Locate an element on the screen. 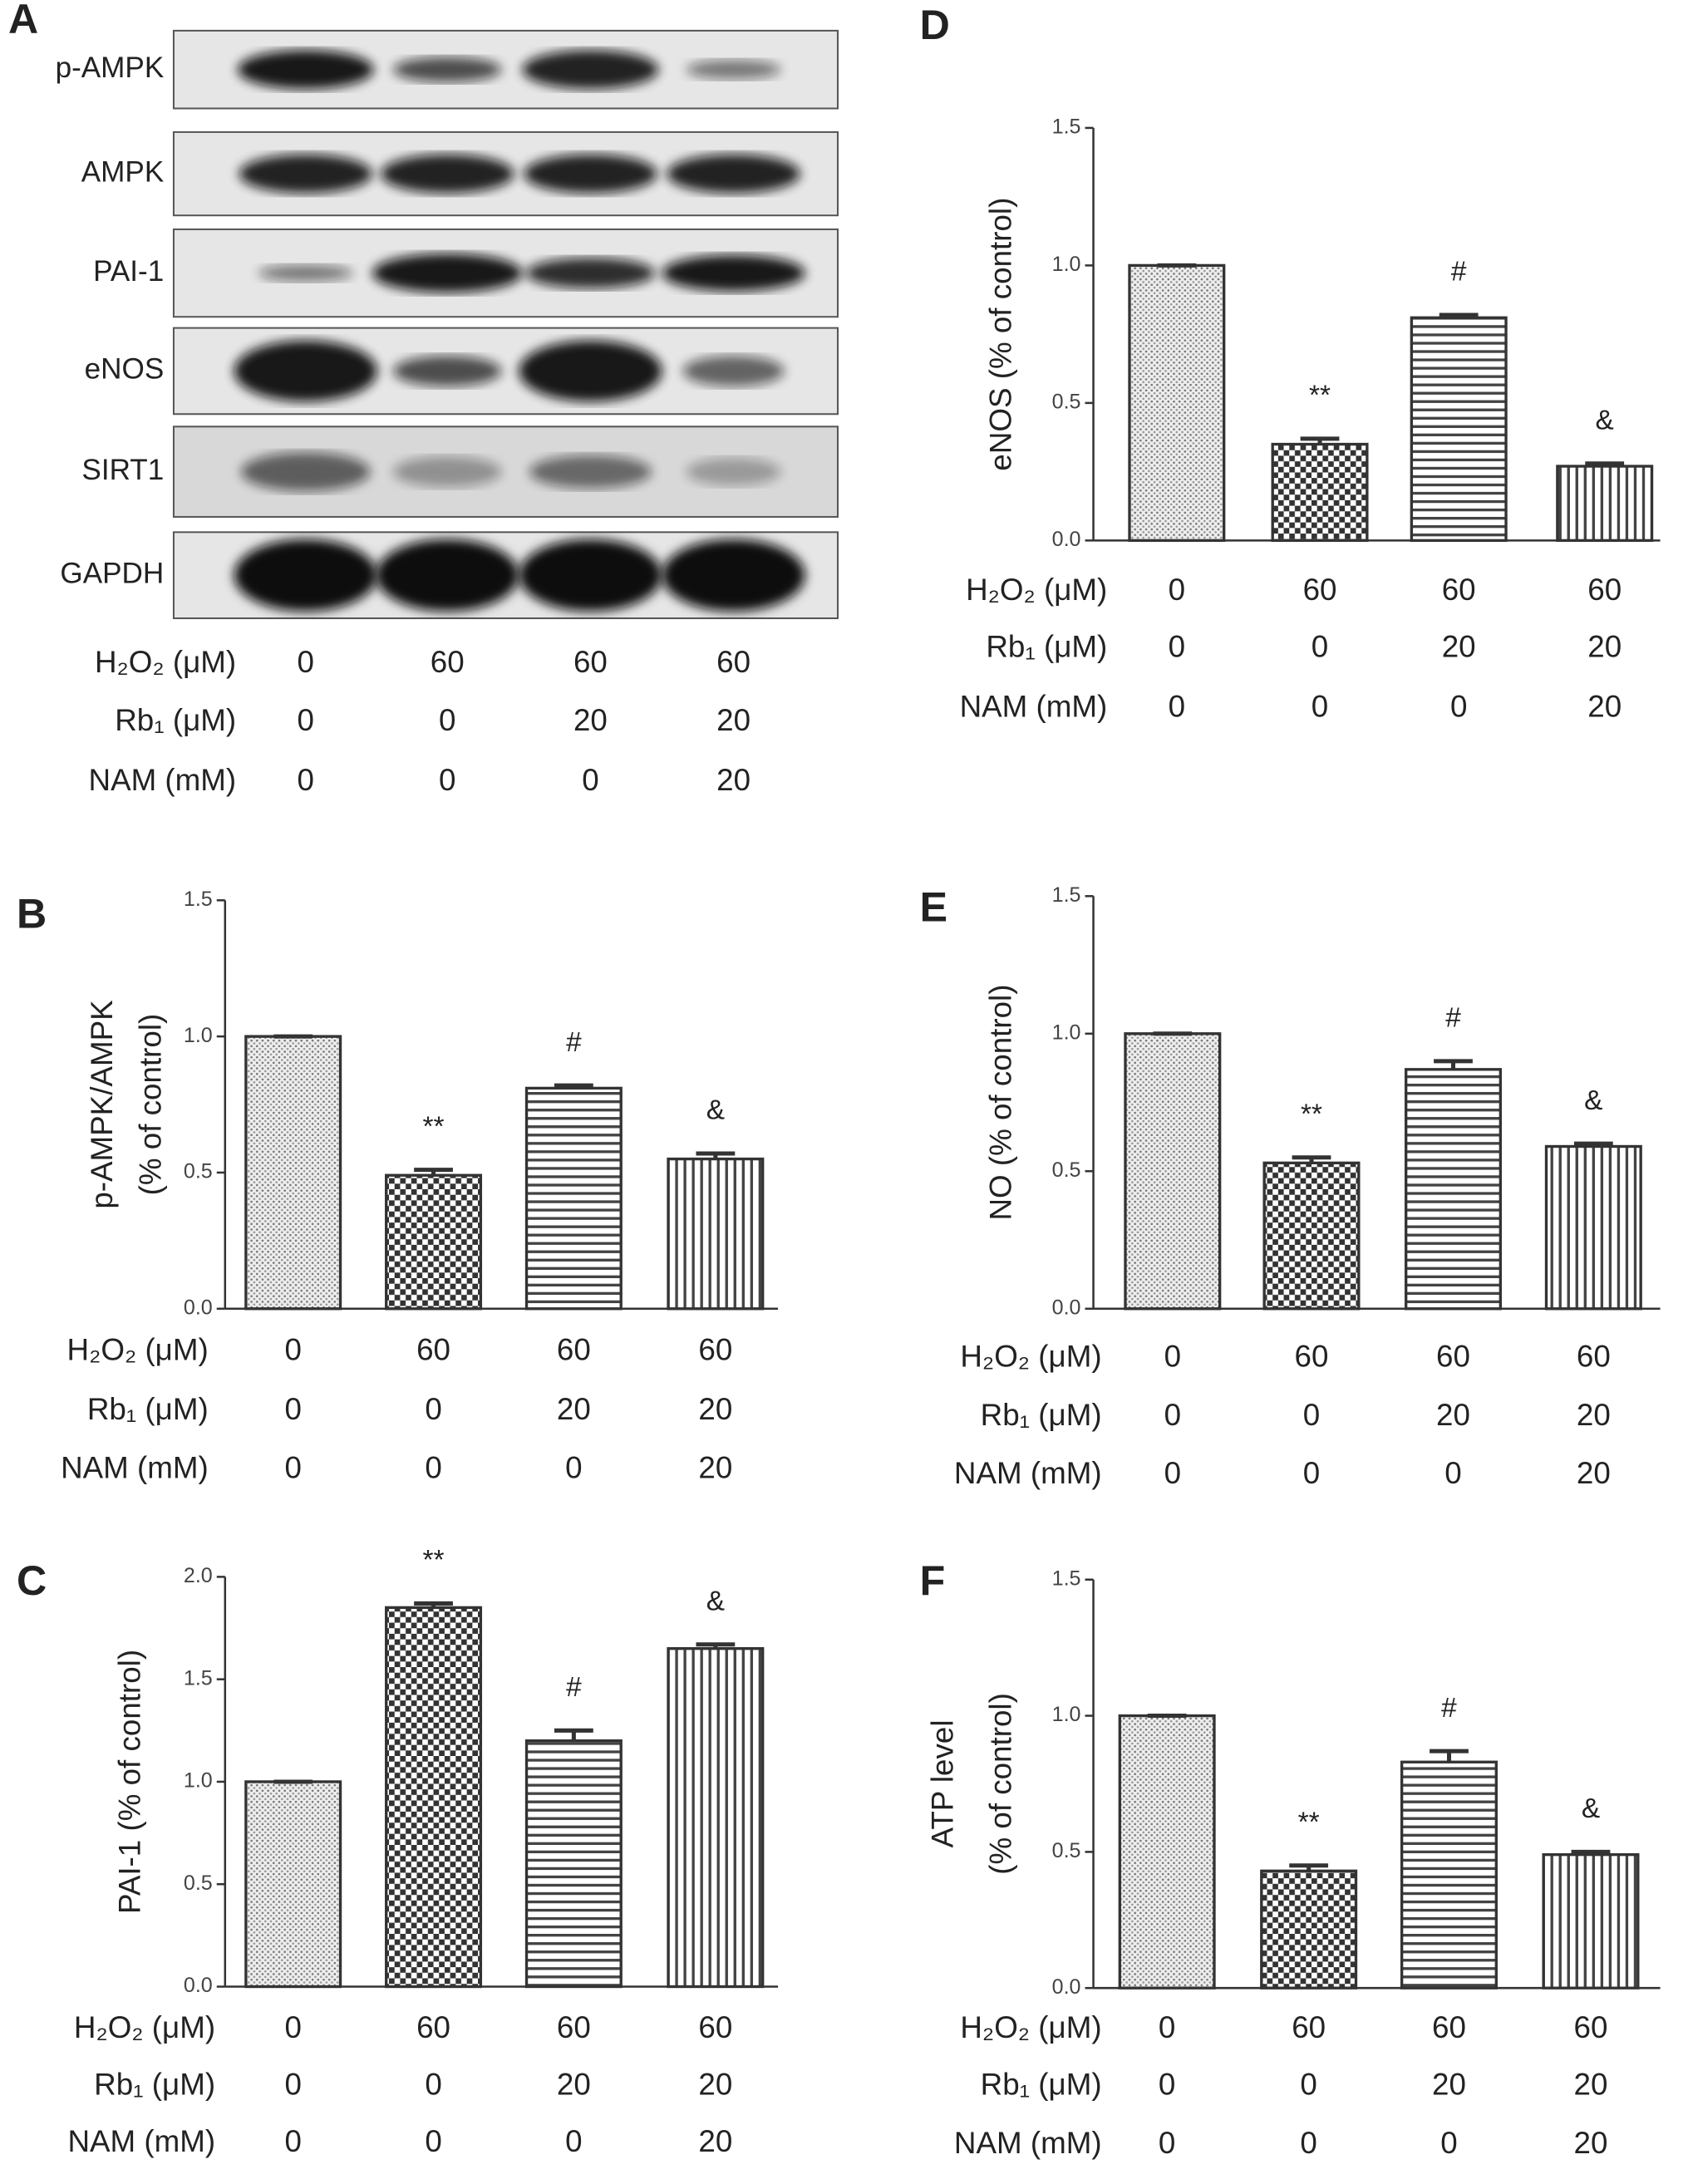 This screenshot has width=1688, height=2184. panel-letter: F is located at coordinates (933, 1580).